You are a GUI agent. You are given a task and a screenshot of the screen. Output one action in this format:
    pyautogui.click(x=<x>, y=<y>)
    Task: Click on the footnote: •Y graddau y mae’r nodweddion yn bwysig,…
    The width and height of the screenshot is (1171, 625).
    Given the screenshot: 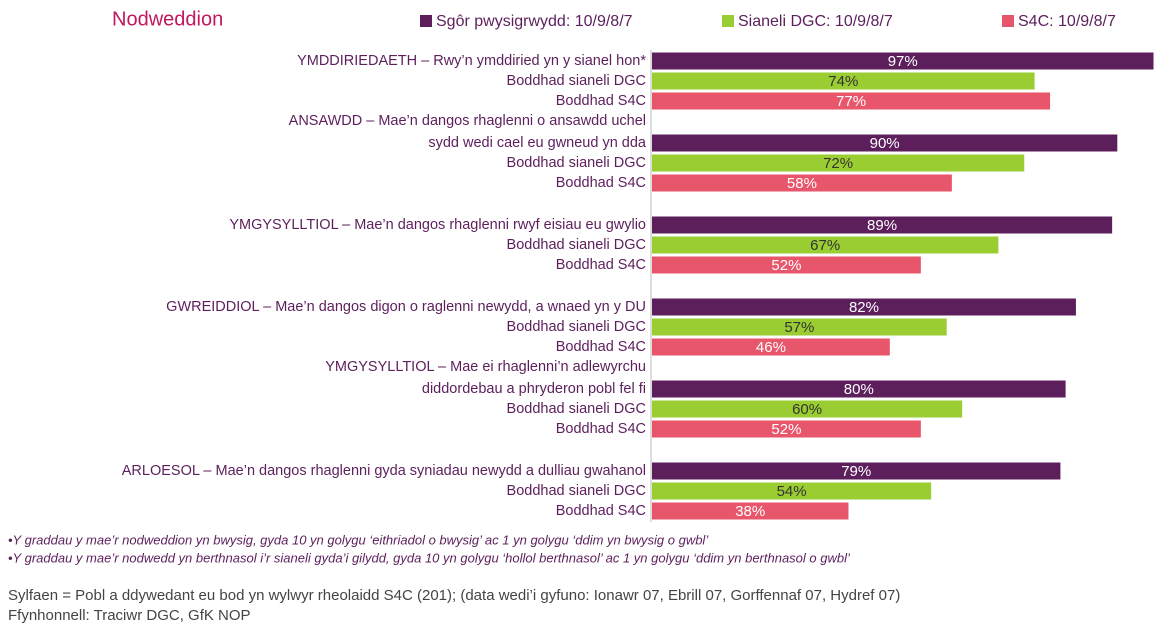 What is the action you would take?
    pyautogui.click(x=358, y=539)
    